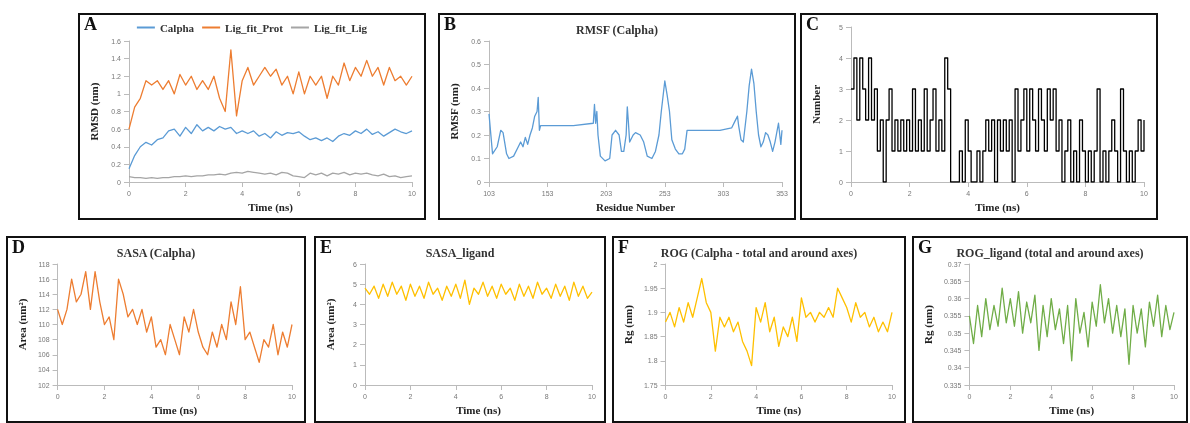  What do you see at coordinates (617, 30) in the screenshot?
I see `chart-title: RMSF (Calpha)` at bounding box center [617, 30].